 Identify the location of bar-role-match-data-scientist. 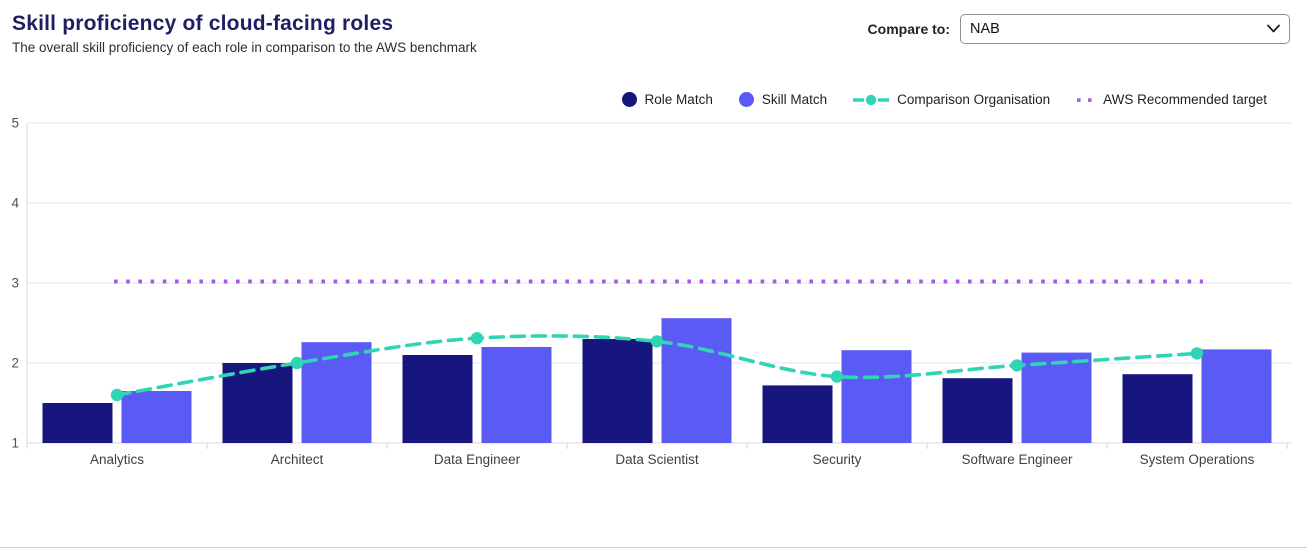
(617, 391).